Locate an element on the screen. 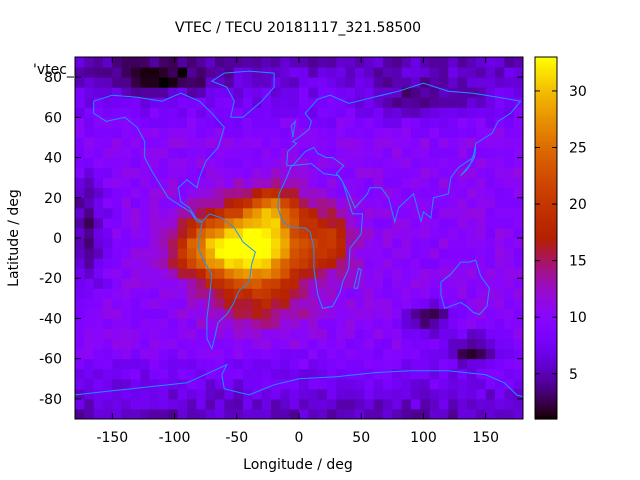 The height and width of the screenshot is (480, 640). y-tick-label: -20 is located at coordinates (50, 279).